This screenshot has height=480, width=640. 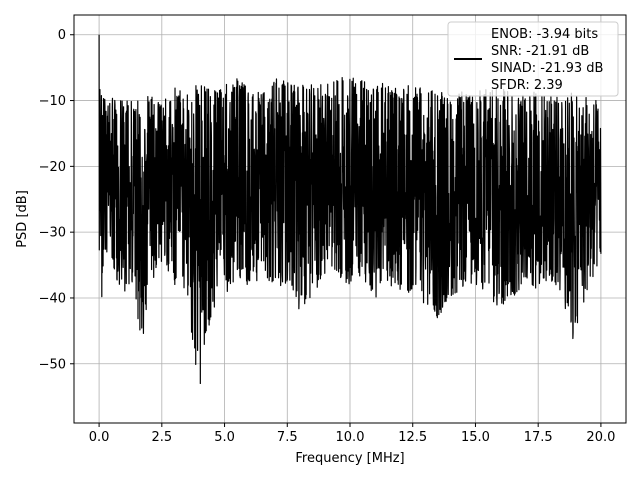 I want to click on x-tick-label: 2.5, so click(x=161, y=437).